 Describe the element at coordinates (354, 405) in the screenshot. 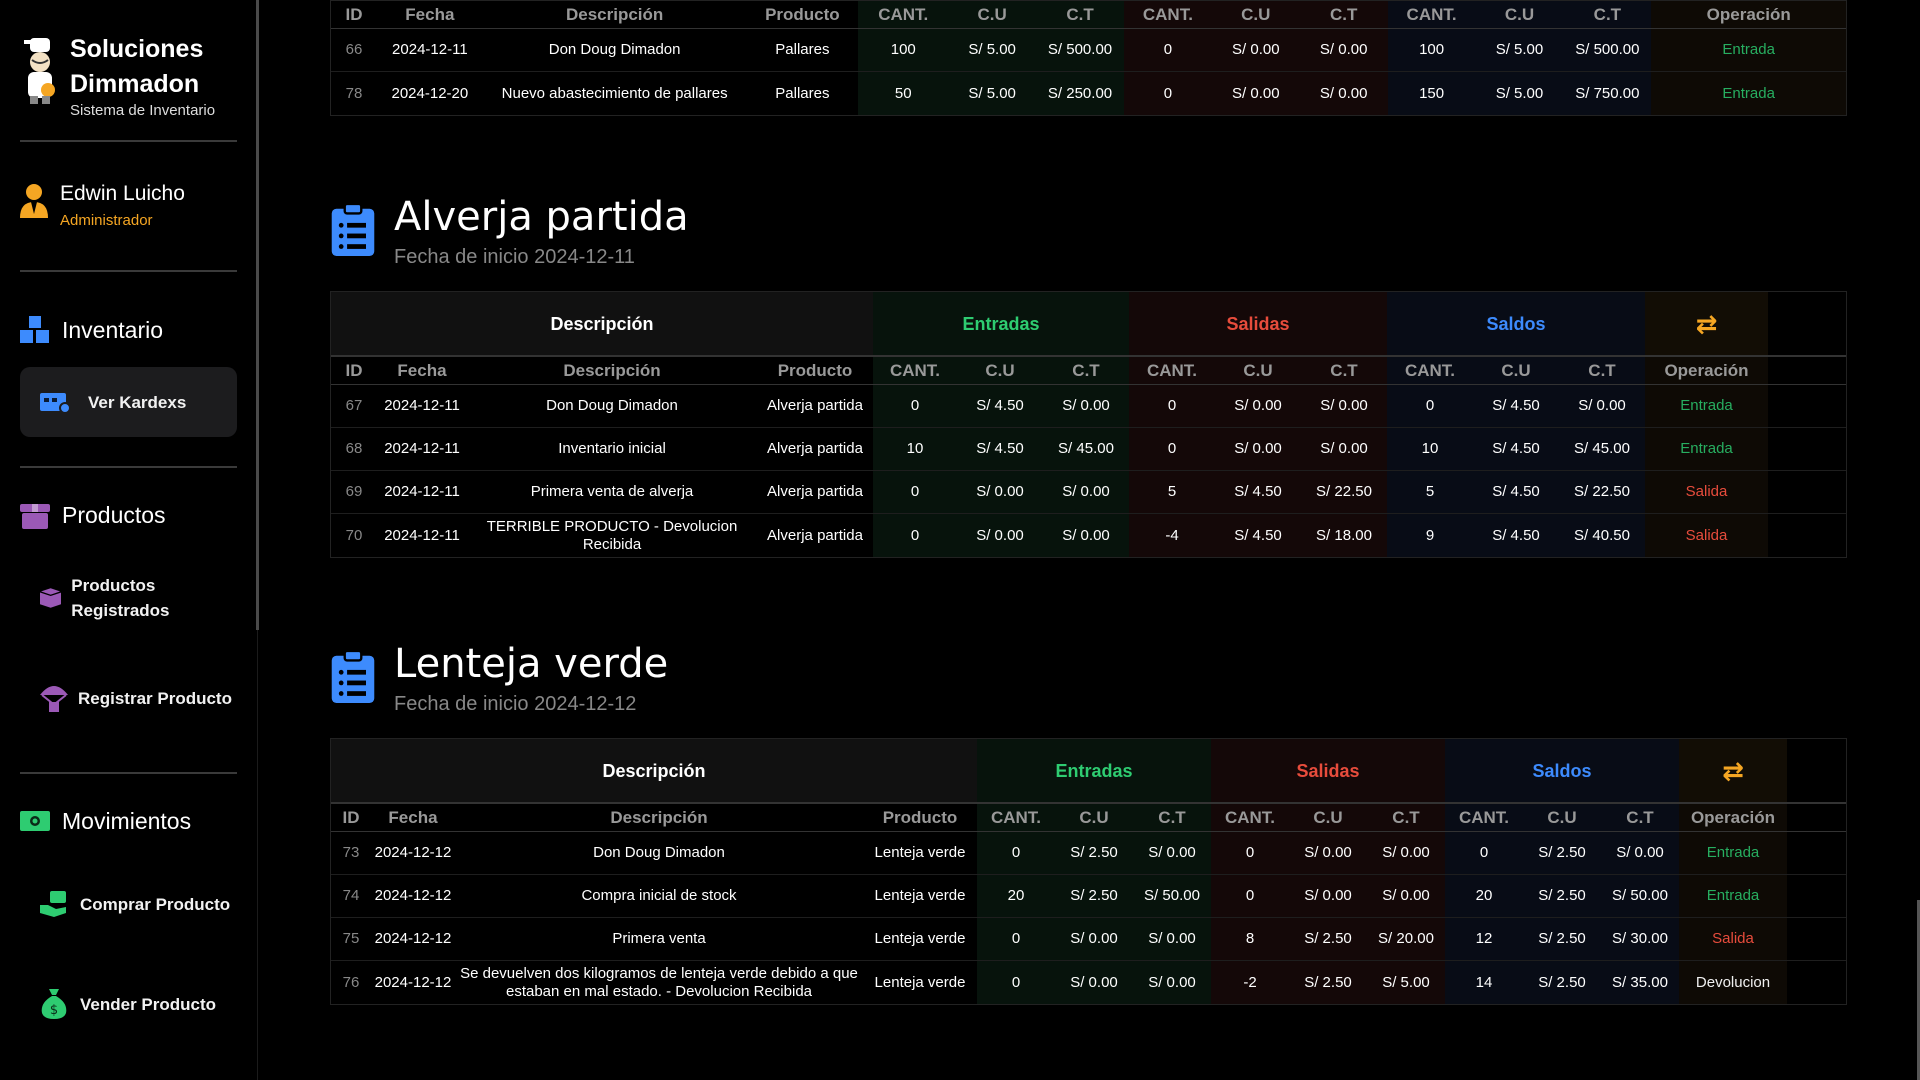

I see `cell-id: 67` at that location.